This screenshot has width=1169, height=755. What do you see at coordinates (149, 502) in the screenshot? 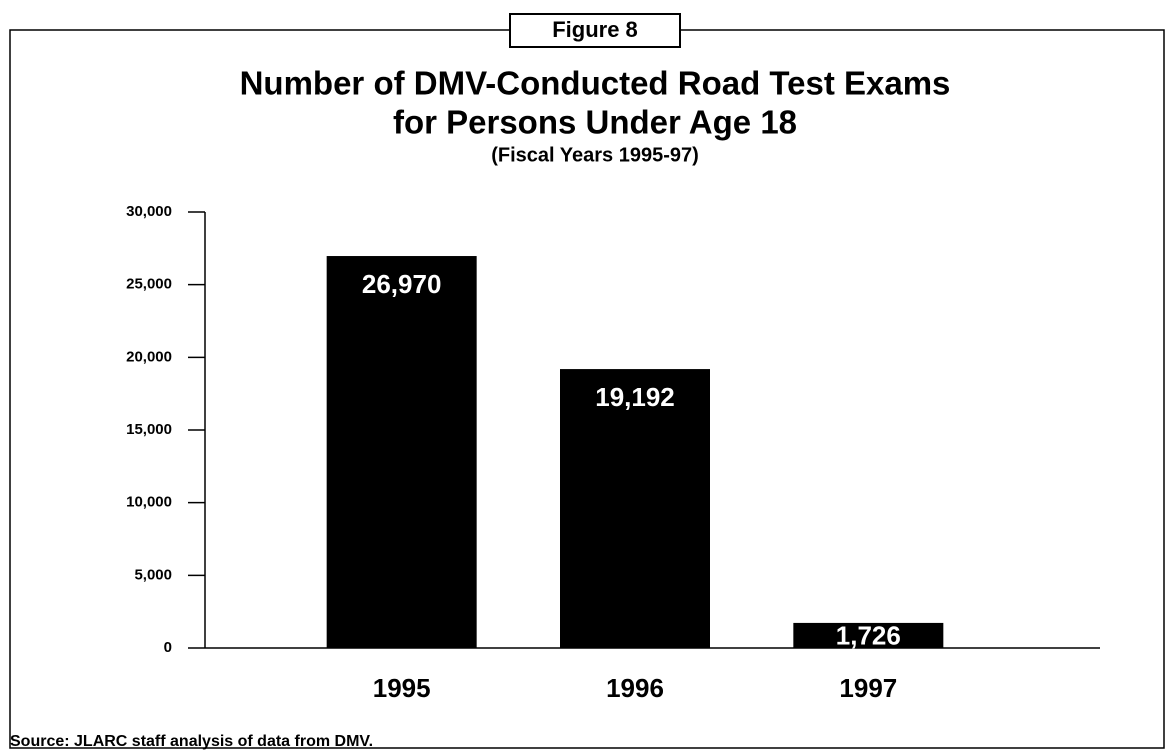
I see `y-tick-label: 10,000` at bounding box center [149, 502].